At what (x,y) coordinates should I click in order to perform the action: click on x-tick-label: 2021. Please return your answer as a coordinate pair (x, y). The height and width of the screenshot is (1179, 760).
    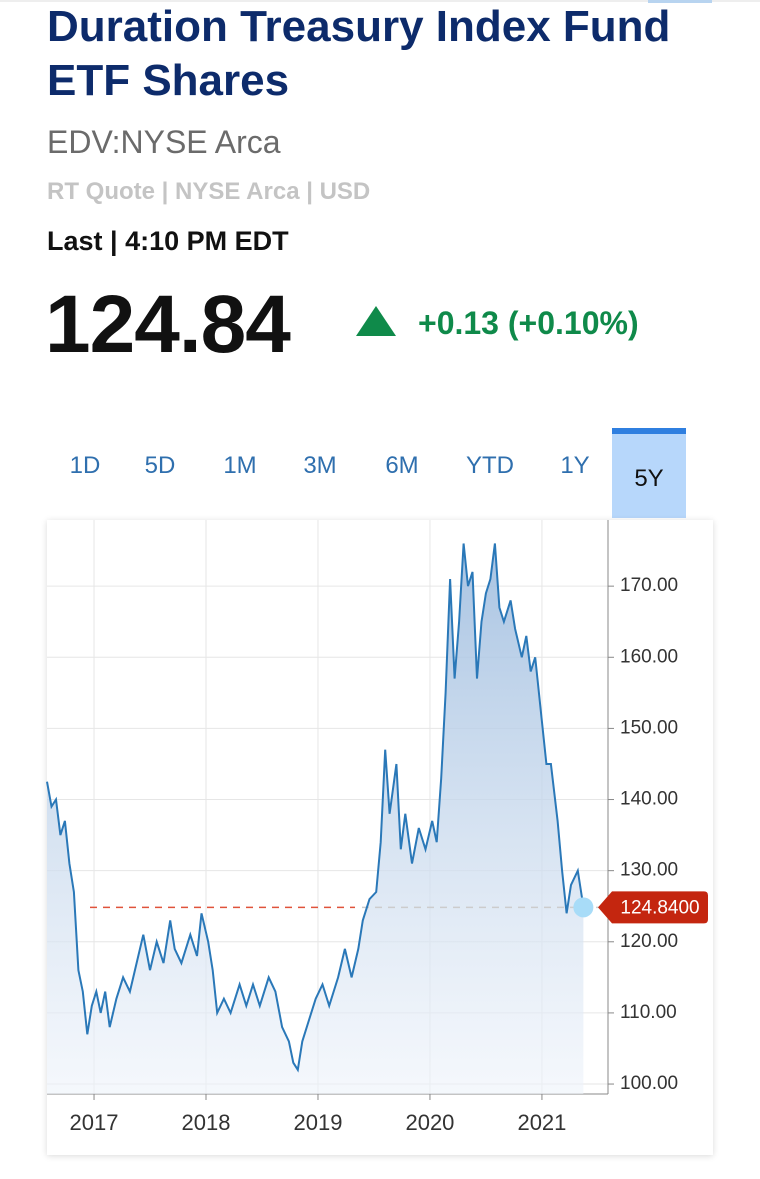
    Looking at the image, I should click on (541, 1122).